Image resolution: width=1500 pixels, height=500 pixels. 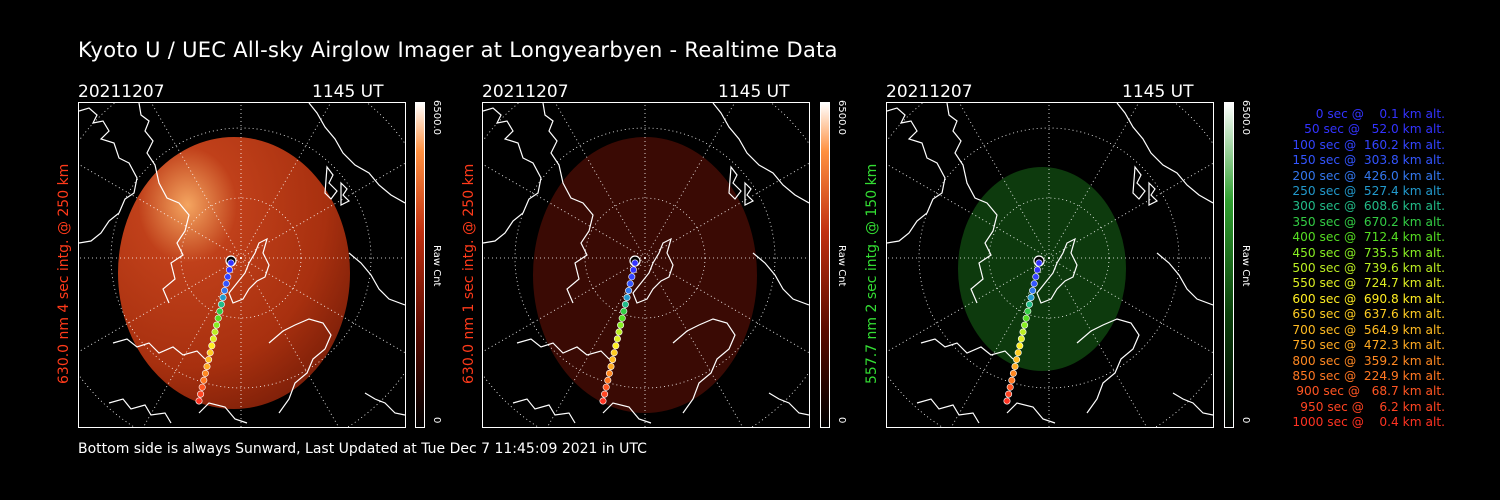 What do you see at coordinates (121, 92) in the screenshot?
I see `panel-1-date: 20211207` at bounding box center [121, 92].